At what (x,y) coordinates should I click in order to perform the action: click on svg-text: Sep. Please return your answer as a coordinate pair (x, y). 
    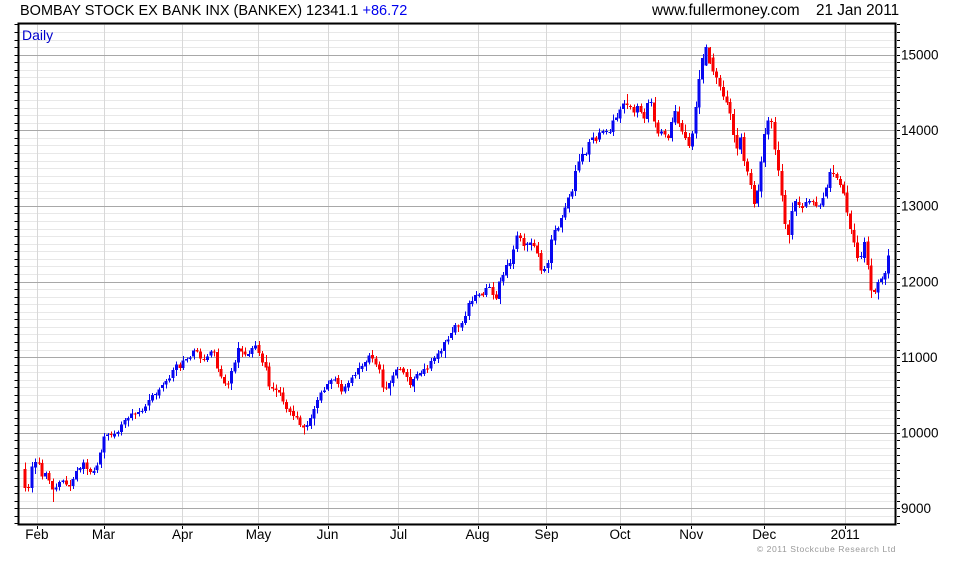
    Looking at the image, I should click on (546, 534).